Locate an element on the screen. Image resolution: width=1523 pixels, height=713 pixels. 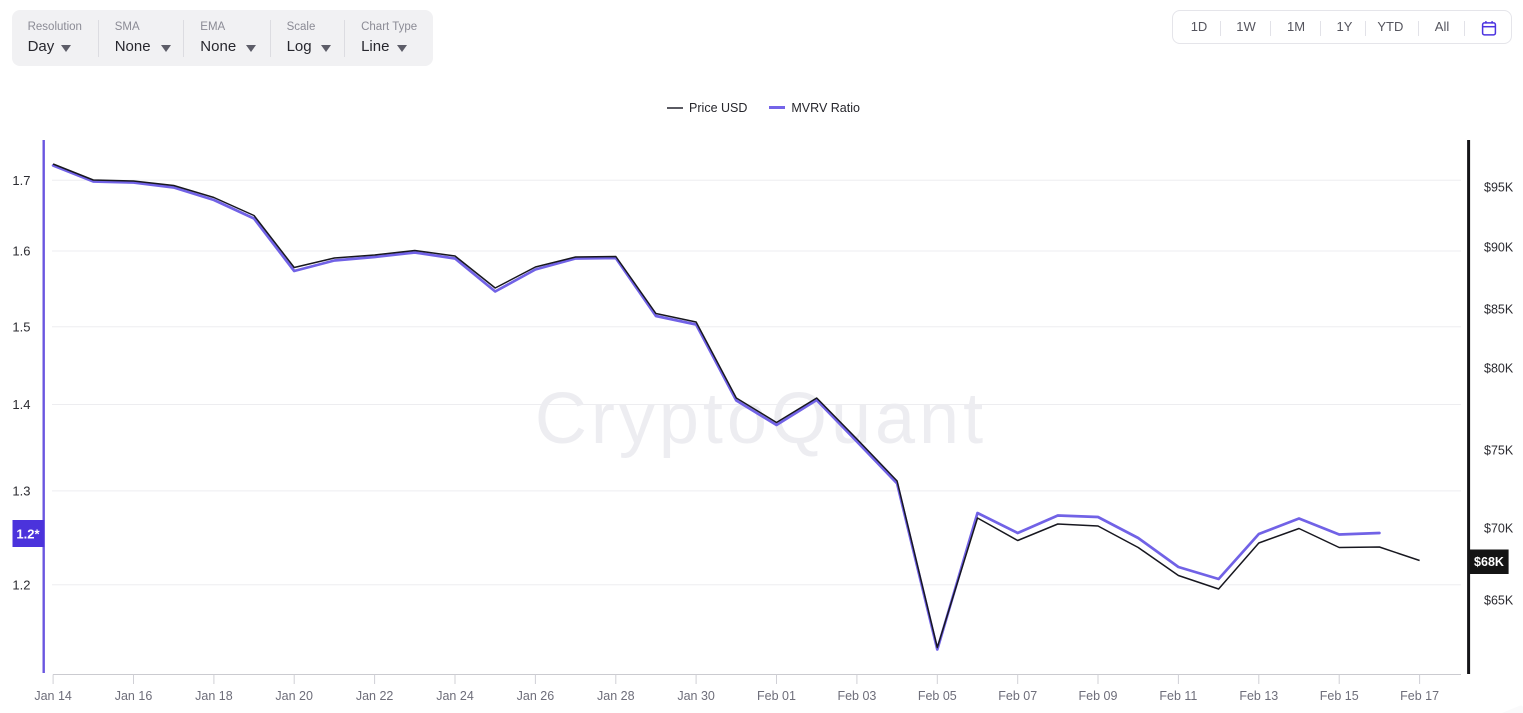
svg-text: $68K is located at coordinates (1489, 562).